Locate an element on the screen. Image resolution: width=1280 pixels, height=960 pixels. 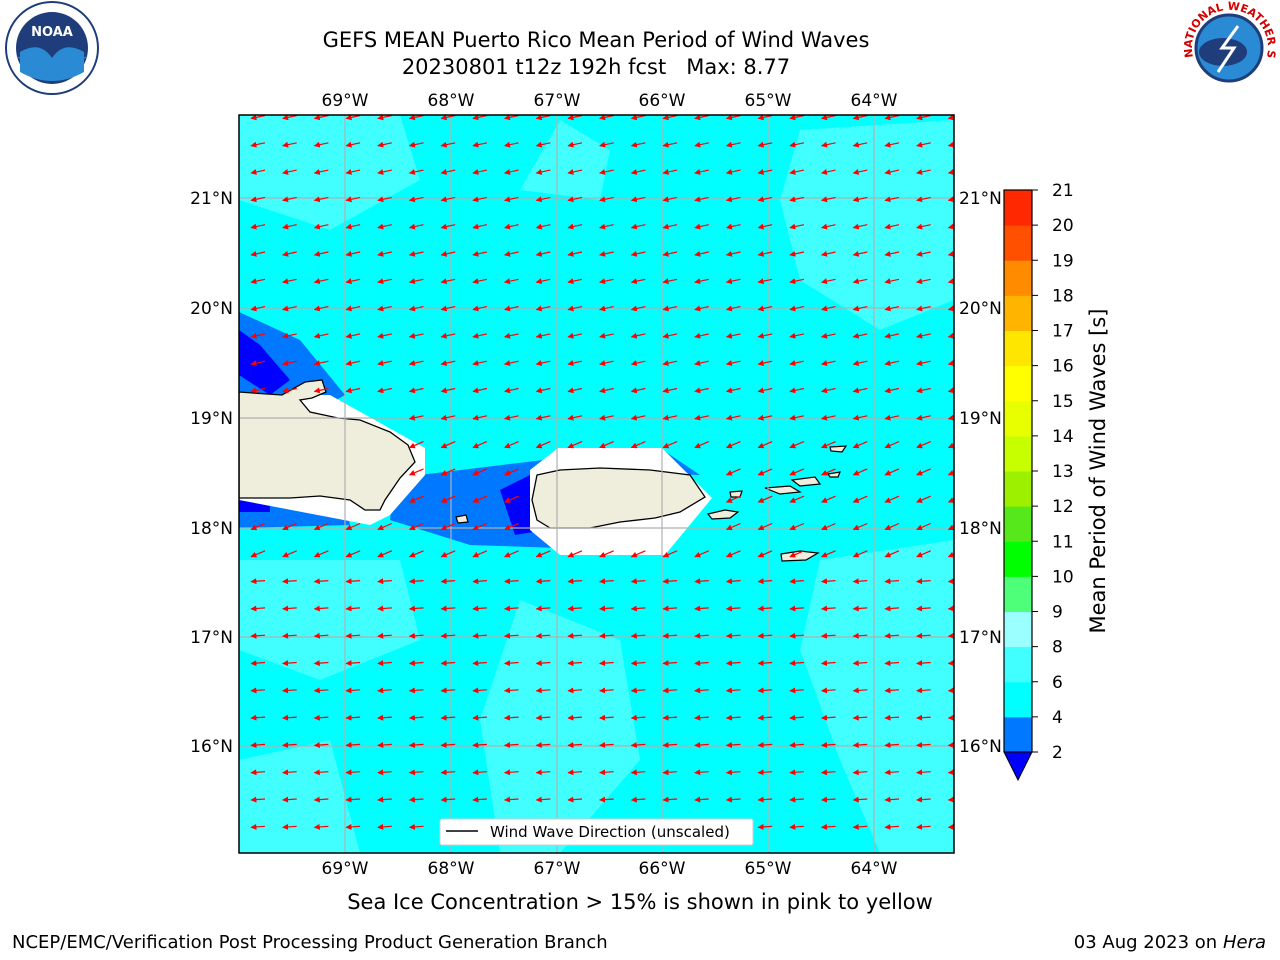
hispaniola-landmass is located at coordinates (327, 445).